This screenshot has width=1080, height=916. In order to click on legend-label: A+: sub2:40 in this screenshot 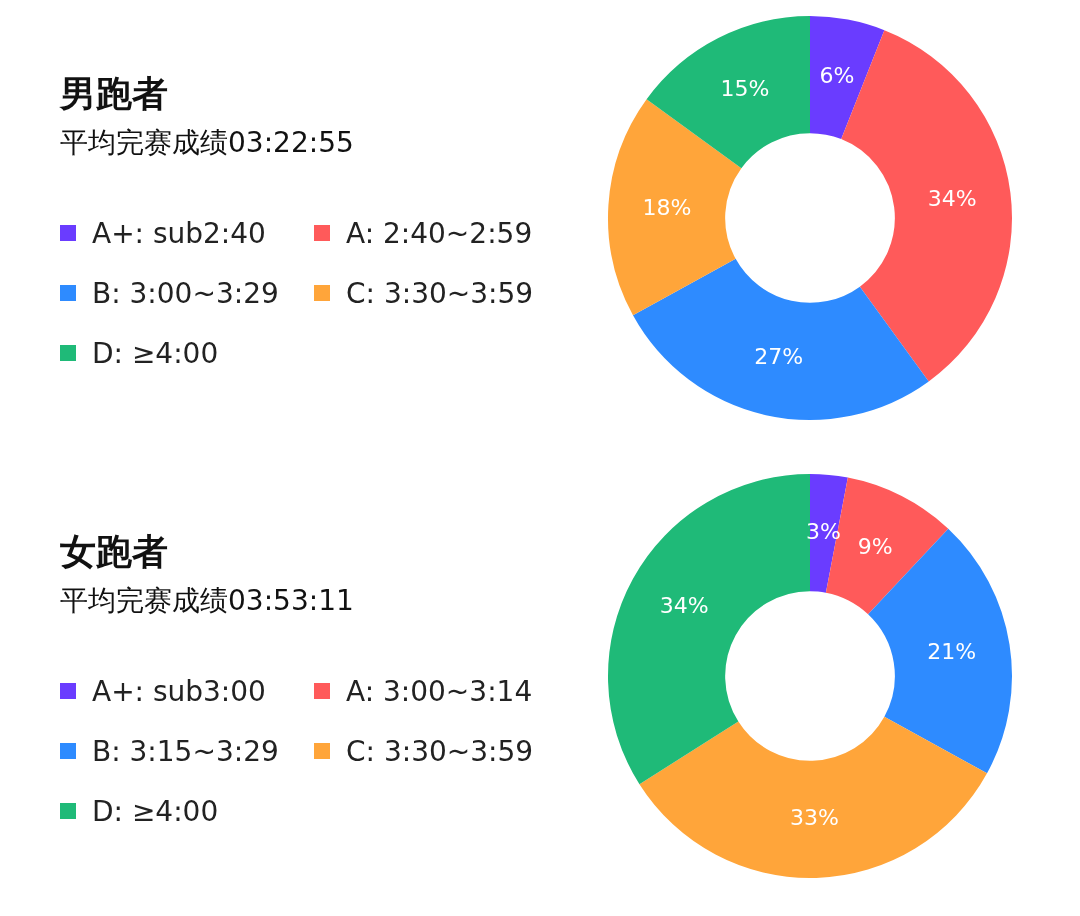, I will do `click(179, 233)`.